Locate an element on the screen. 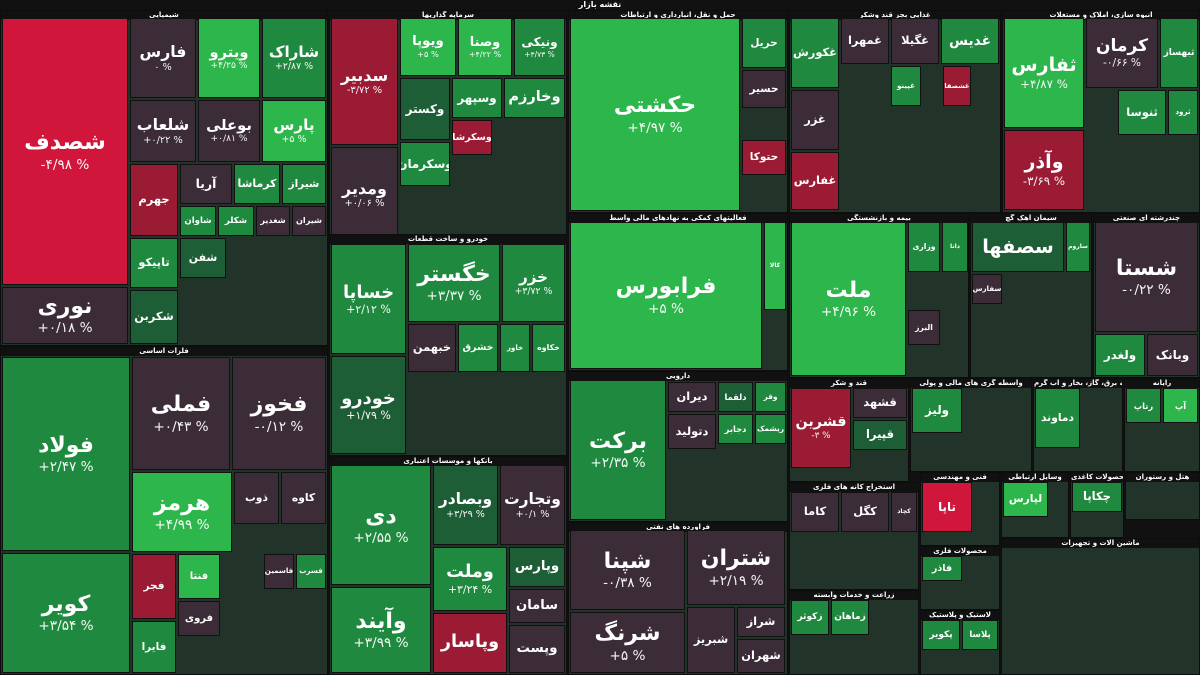  stock-tile: غکورش is located at coordinates (815, 53).